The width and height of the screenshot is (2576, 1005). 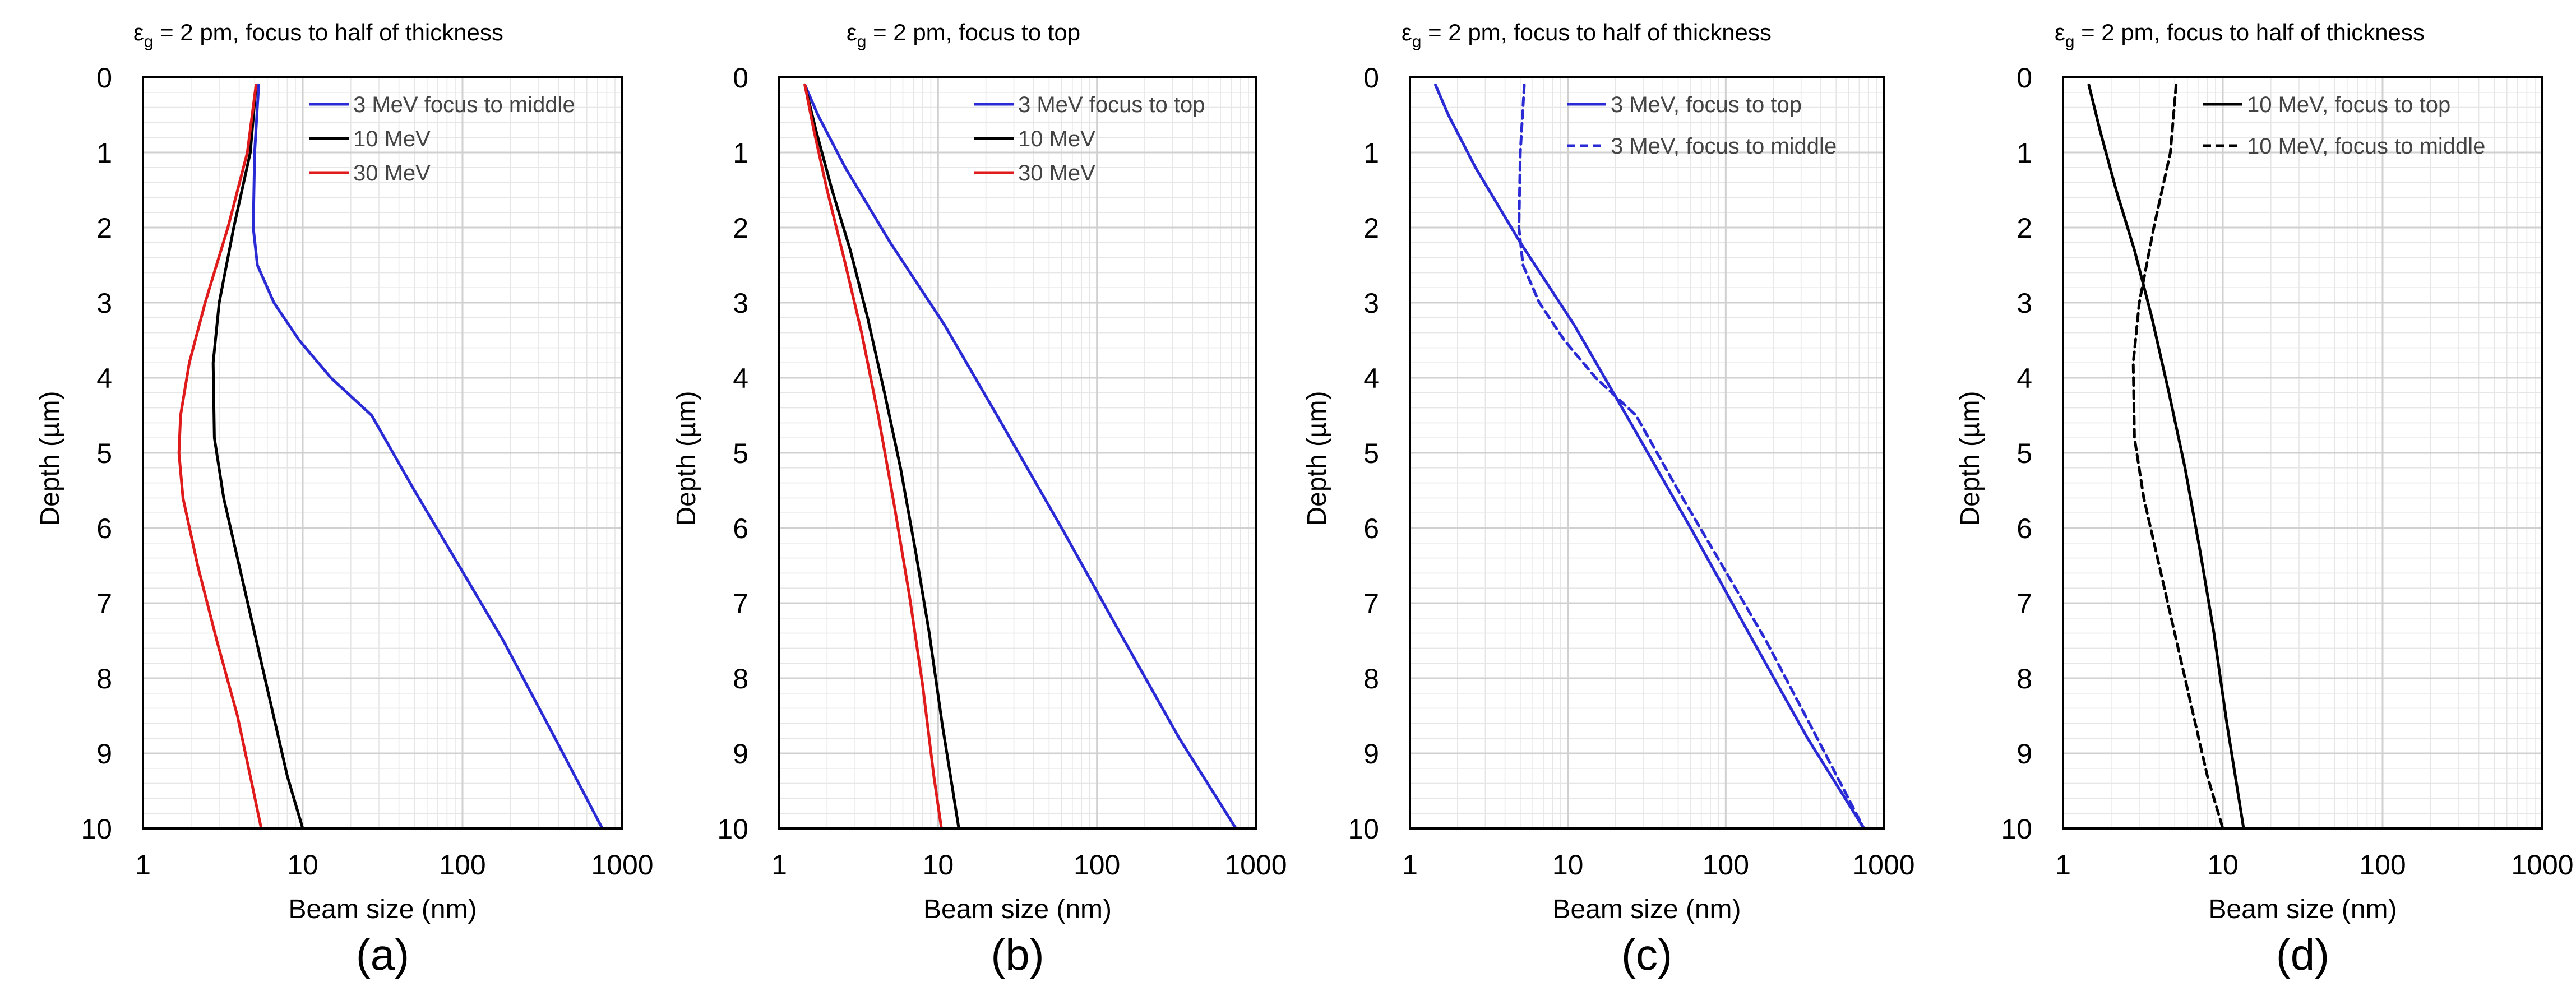 What do you see at coordinates (1111, 104) in the screenshot?
I see `legend-entry: 3 MeV focus to top` at bounding box center [1111, 104].